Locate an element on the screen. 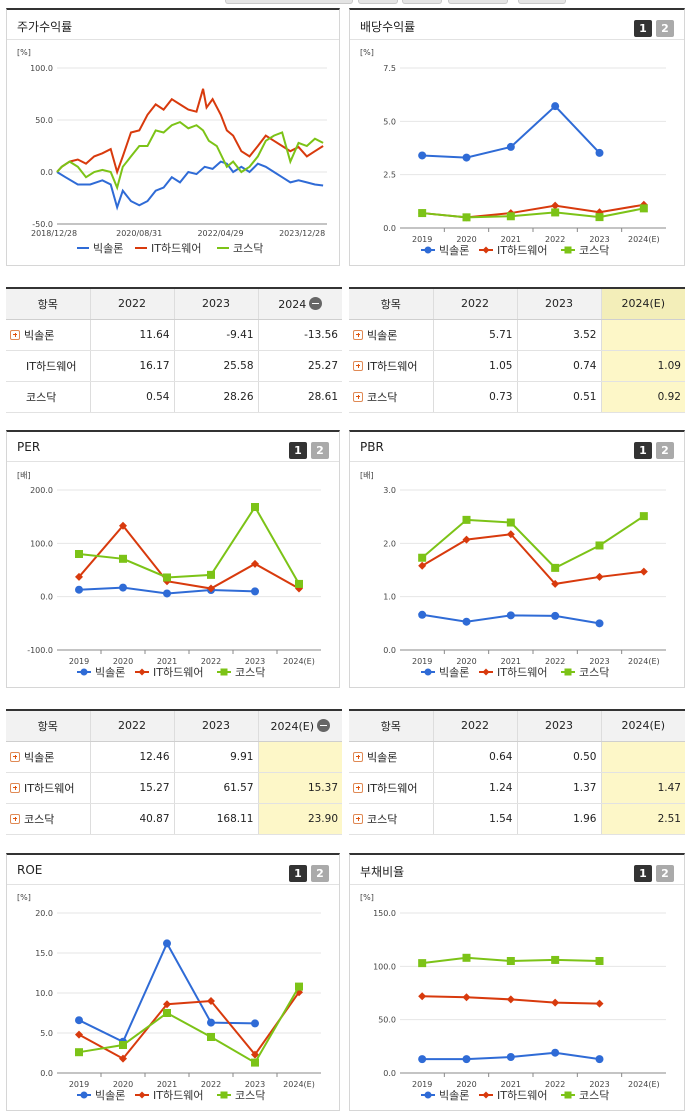 This screenshot has height=1115, width=691. x-tick-label: 2020 is located at coordinates (466, 1084).